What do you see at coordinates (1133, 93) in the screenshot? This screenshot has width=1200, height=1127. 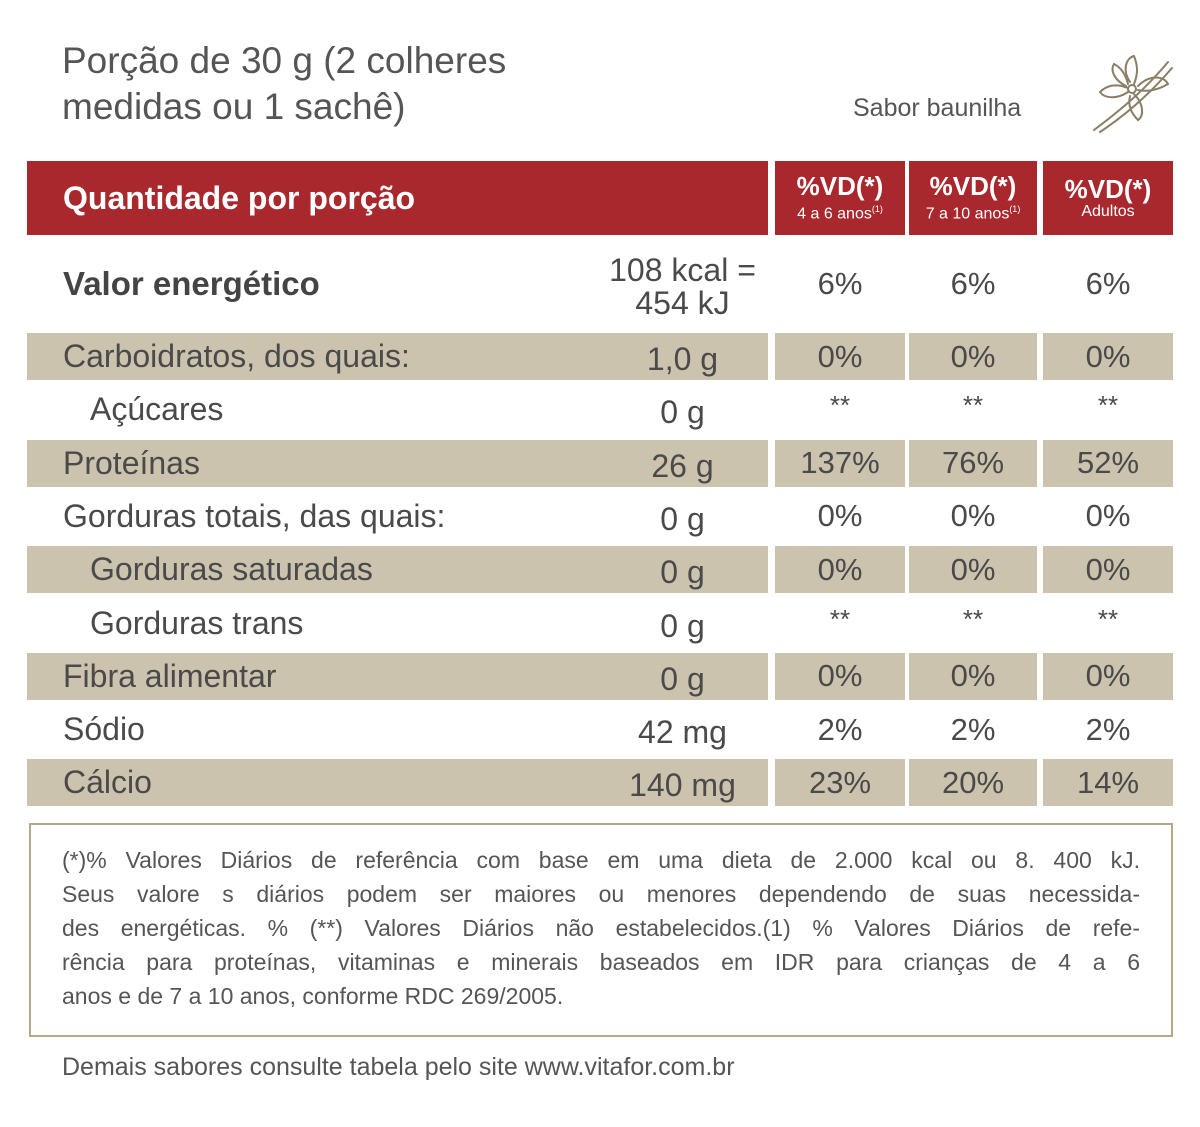 I see `vanilla-icon` at bounding box center [1133, 93].